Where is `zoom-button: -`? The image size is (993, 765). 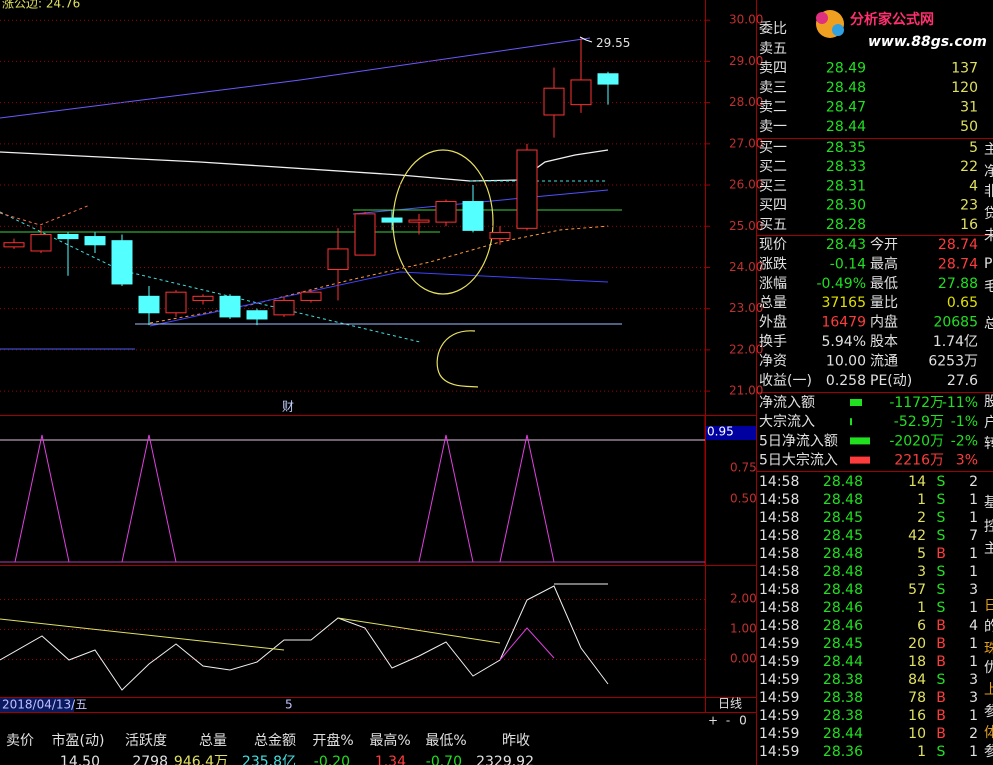
zoom-button: - is located at coordinates (728, 721).